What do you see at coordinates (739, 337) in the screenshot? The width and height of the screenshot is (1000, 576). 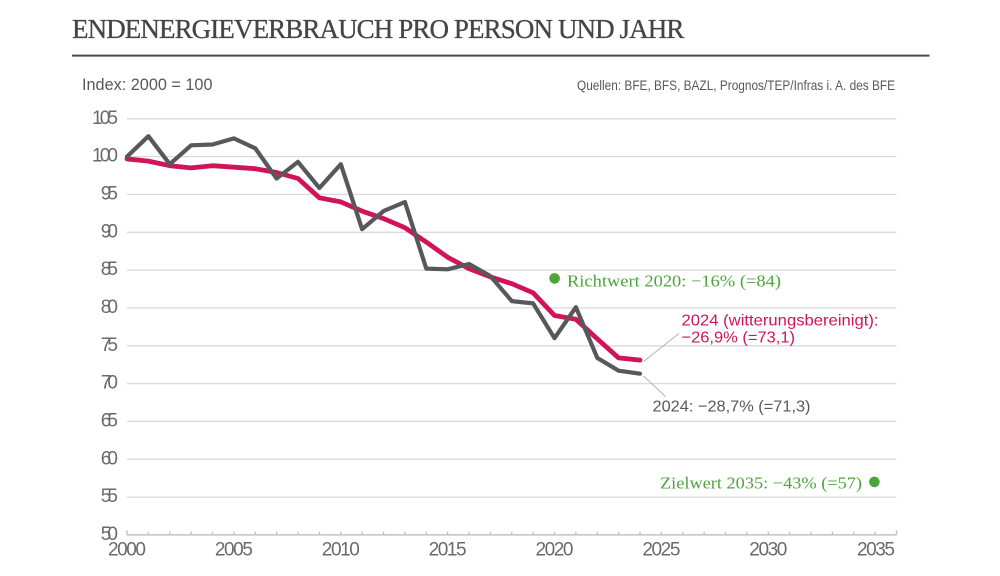 I see `svg-text: −26,9% (=73,1)` at bounding box center [739, 337].